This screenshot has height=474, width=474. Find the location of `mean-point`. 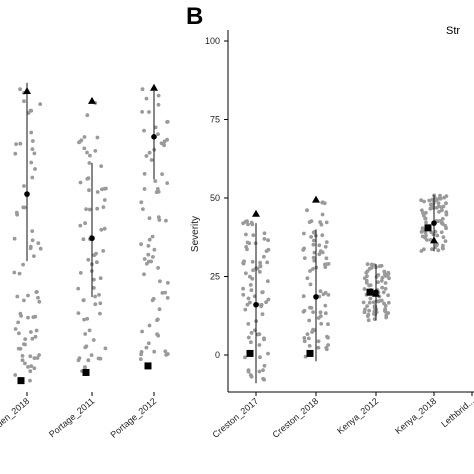

mean-point is located at coordinates (256, 304).